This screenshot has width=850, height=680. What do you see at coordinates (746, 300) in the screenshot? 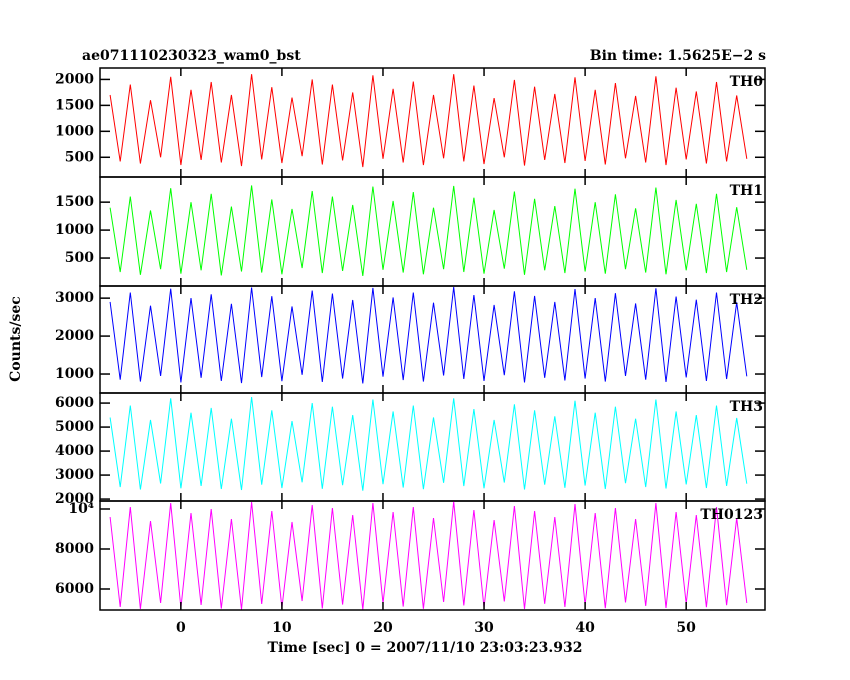
I see `panel-label: TH2` at bounding box center [746, 300].